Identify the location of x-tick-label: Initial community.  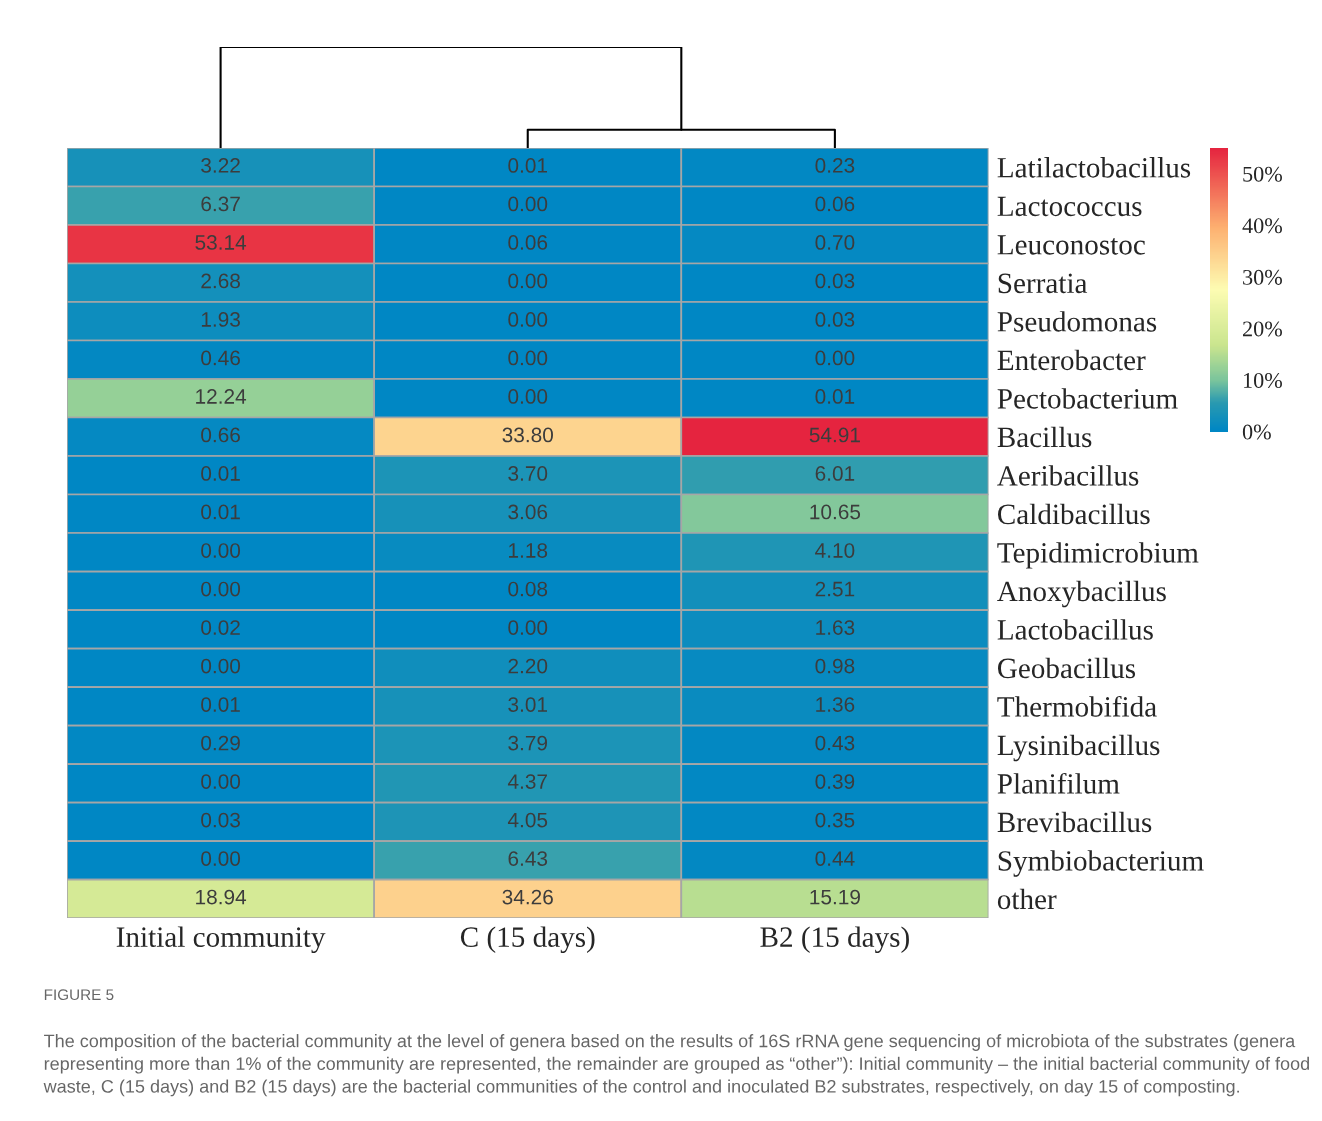
(221, 939).